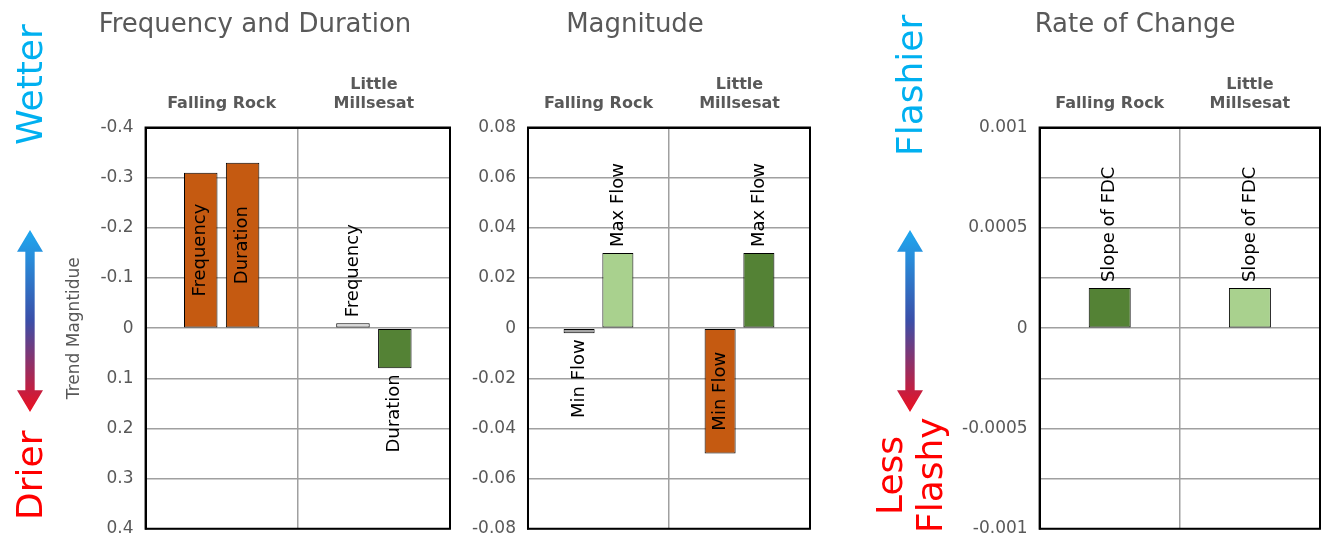  What do you see at coordinates (497, 126) in the screenshot?
I see `y-tick-label: 0.08` at bounding box center [497, 126].